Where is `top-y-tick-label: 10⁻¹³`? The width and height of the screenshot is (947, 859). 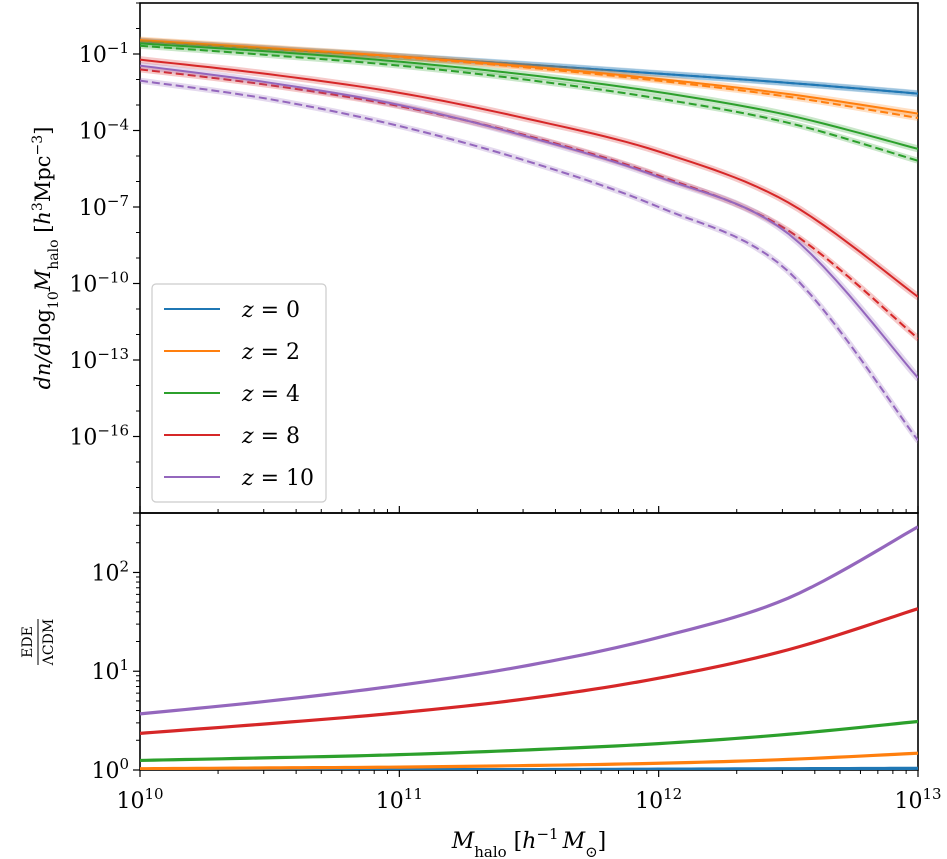
top-y-tick-label: 10⁻¹³ is located at coordinates (99, 359).